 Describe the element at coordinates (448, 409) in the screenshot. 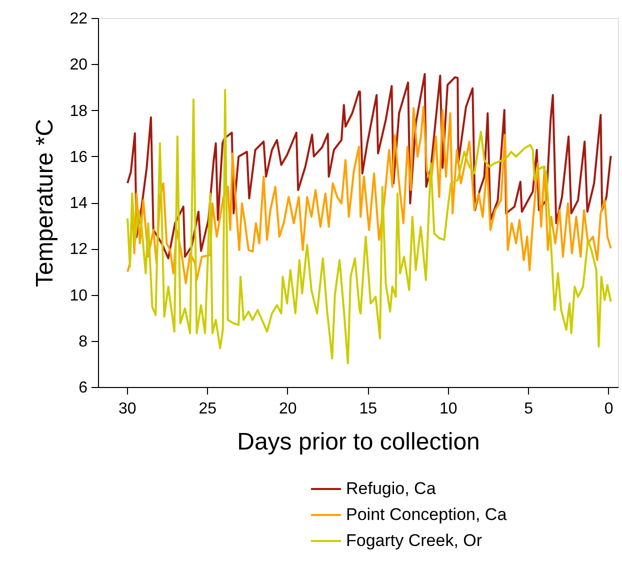

I see `x-tick-label: 10` at that location.